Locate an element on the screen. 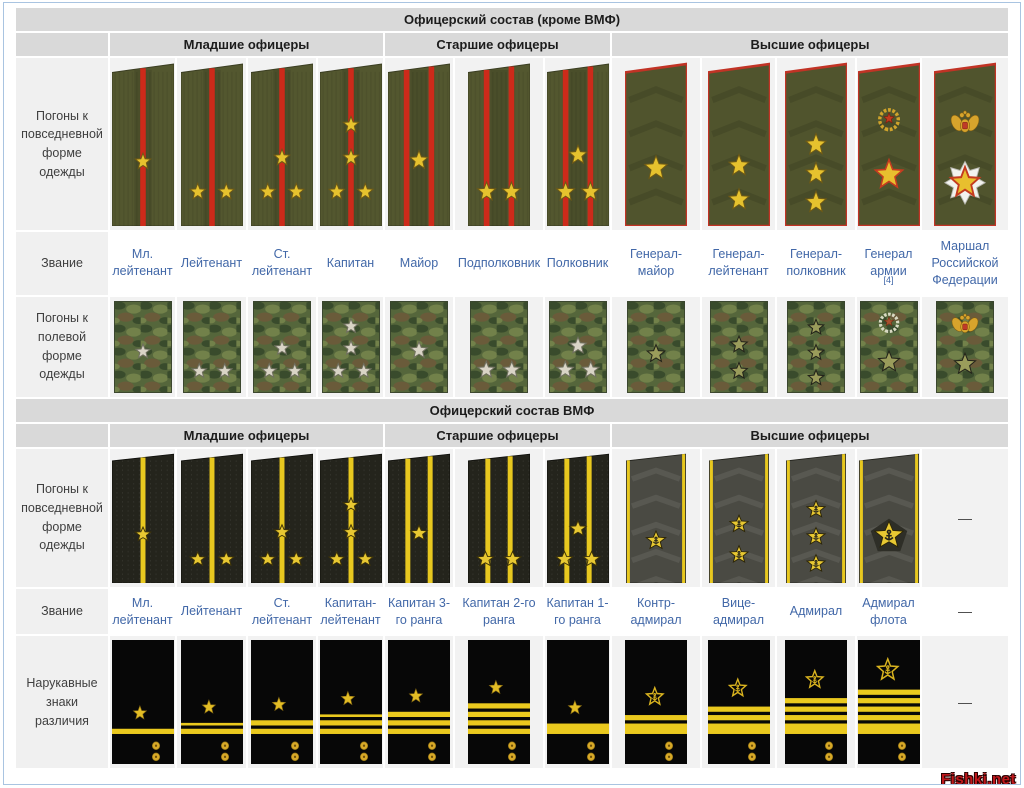  rank-cell: Подполковник is located at coordinates (499, 263).